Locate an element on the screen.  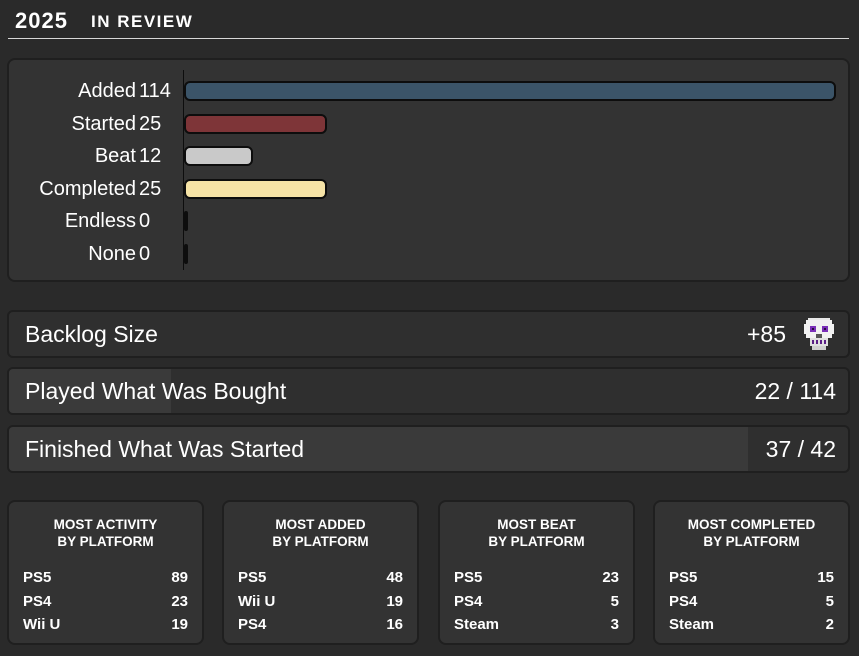
chart-row-completed: Completed 25 is located at coordinates (428, 189).